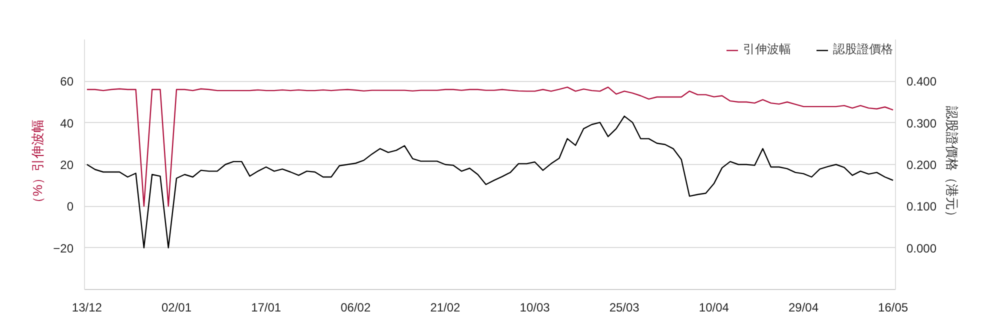 The width and height of the screenshot is (1000, 324). Describe the element at coordinates (893, 307) in the screenshot. I see `x-tick-label: 16/05` at that location.